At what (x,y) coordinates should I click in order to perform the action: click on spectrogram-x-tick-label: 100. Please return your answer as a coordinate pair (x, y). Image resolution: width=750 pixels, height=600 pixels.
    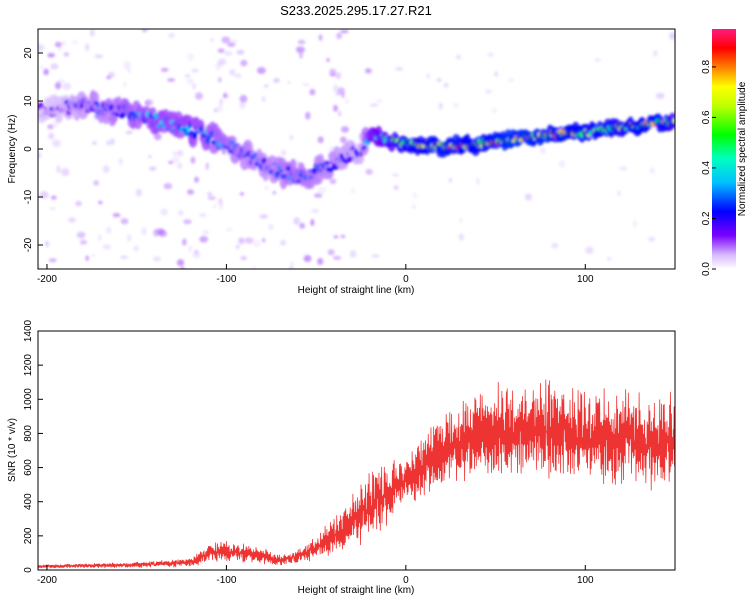
    Looking at the image, I should click on (585, 279).